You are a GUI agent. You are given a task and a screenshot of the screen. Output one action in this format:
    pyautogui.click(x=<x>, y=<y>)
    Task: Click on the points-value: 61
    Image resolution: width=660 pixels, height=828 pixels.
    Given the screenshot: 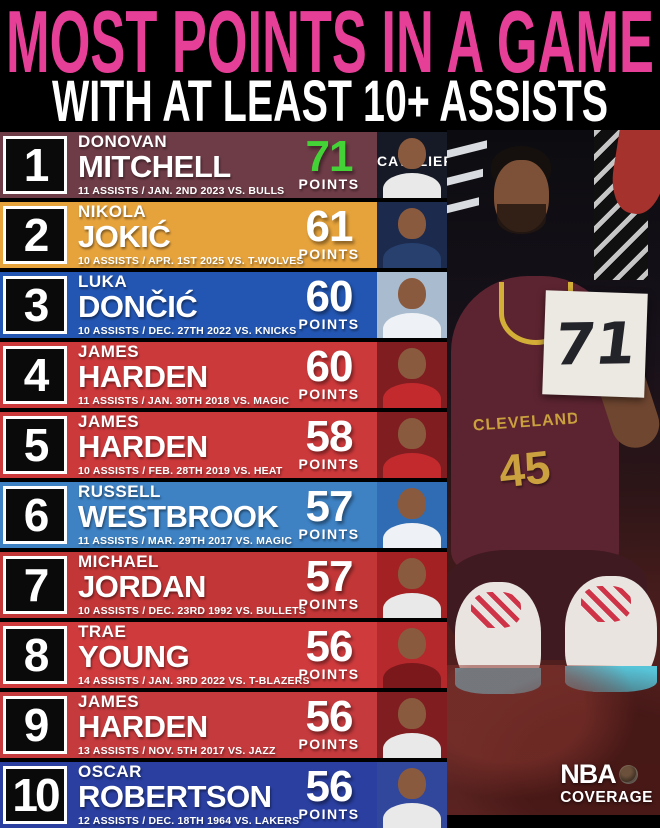 What is the action you would take?
    pyautogui.click(x=329, y=227)
    